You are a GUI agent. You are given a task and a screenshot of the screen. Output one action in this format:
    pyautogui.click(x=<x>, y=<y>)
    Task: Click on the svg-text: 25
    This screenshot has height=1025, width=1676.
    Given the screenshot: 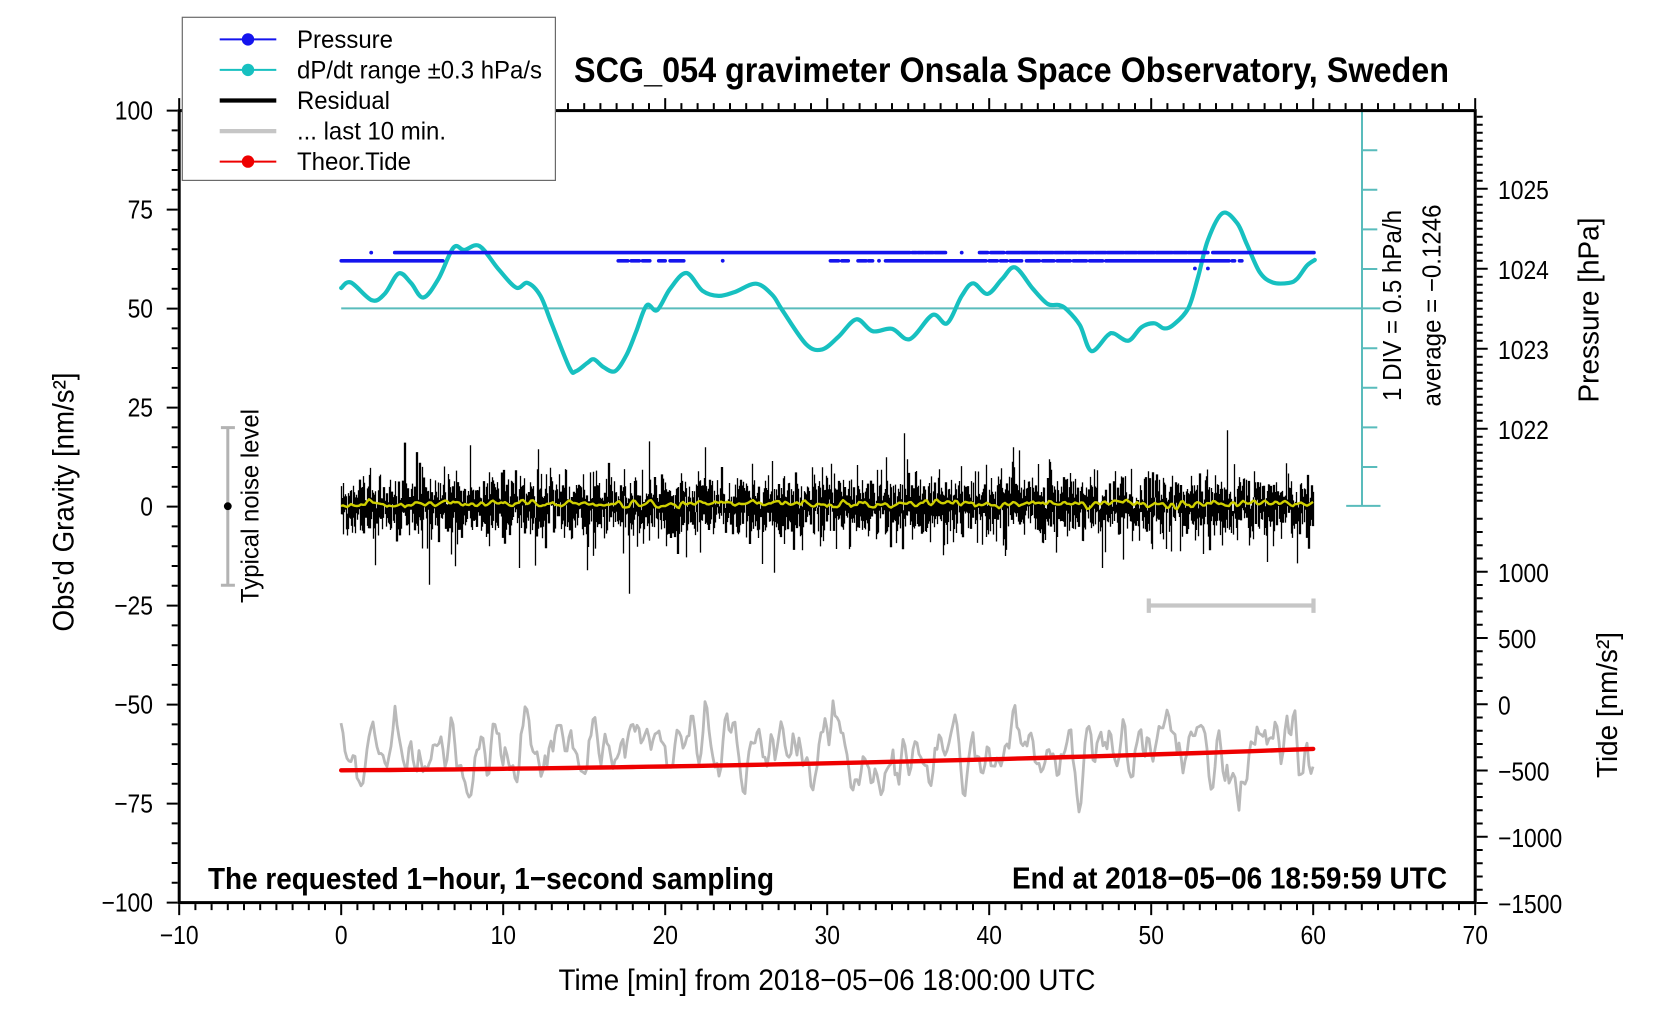 What is the action you would take?
    pyautogui.click(x=140, y=408)
    